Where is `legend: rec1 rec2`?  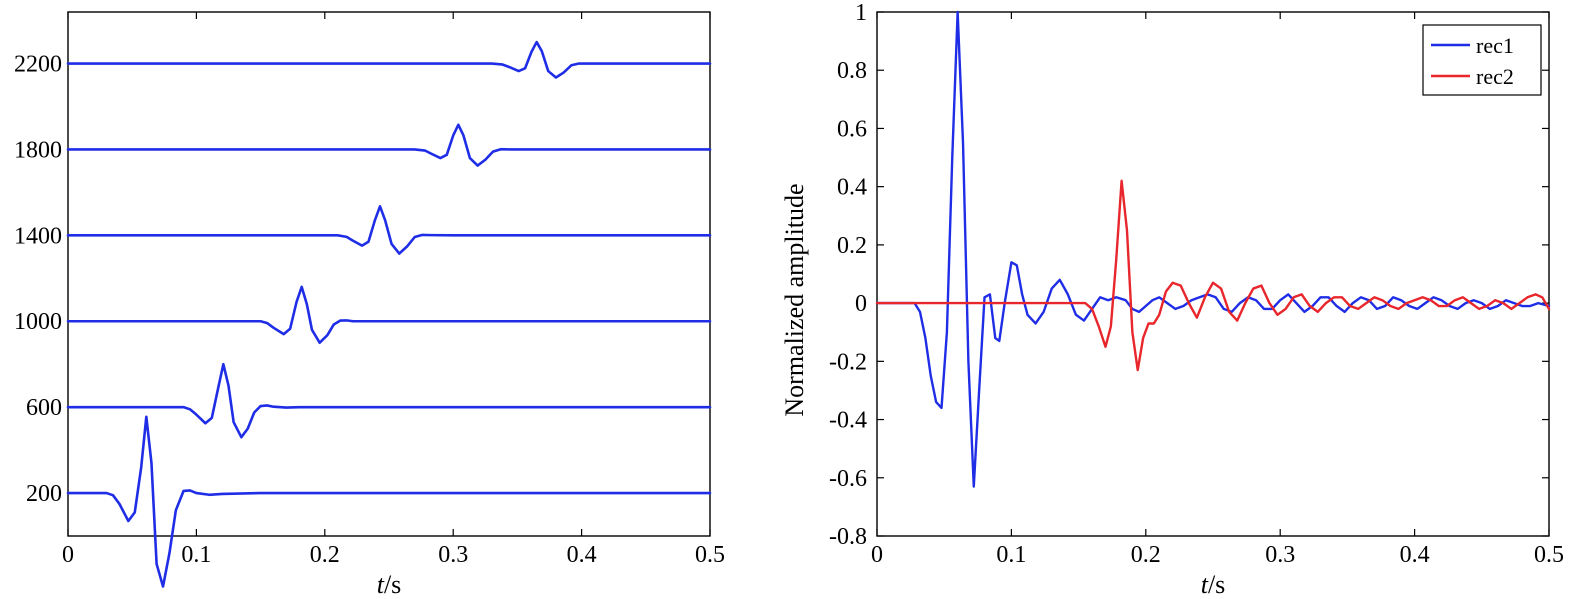
legend: rec1 rec2 is located at coordinates (1482, 60).